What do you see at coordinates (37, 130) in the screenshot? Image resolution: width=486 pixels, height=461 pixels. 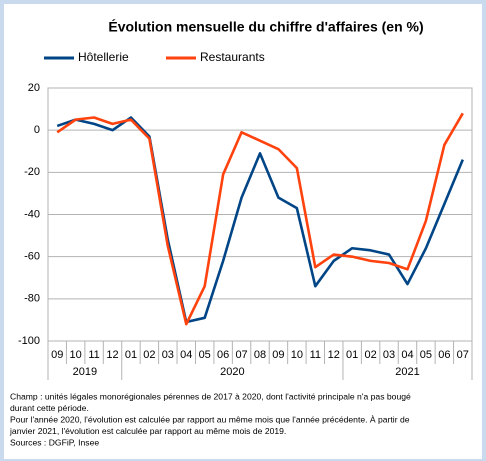 I see `y-tick-label: 0` at bounding box center [37, 130].